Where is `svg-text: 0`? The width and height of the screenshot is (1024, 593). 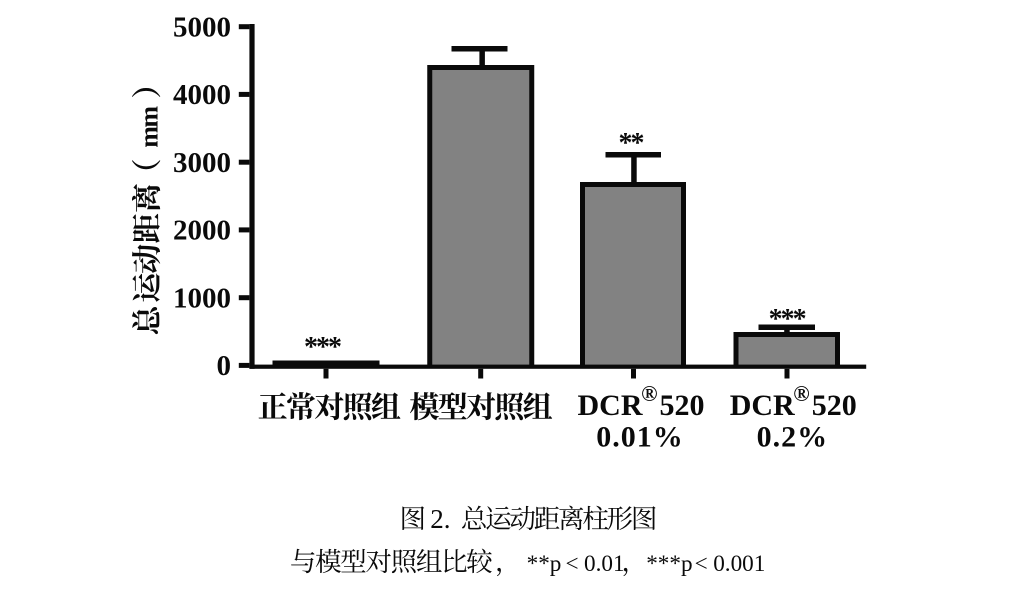
svg-text: 0 is located at coordinates (224, 366).